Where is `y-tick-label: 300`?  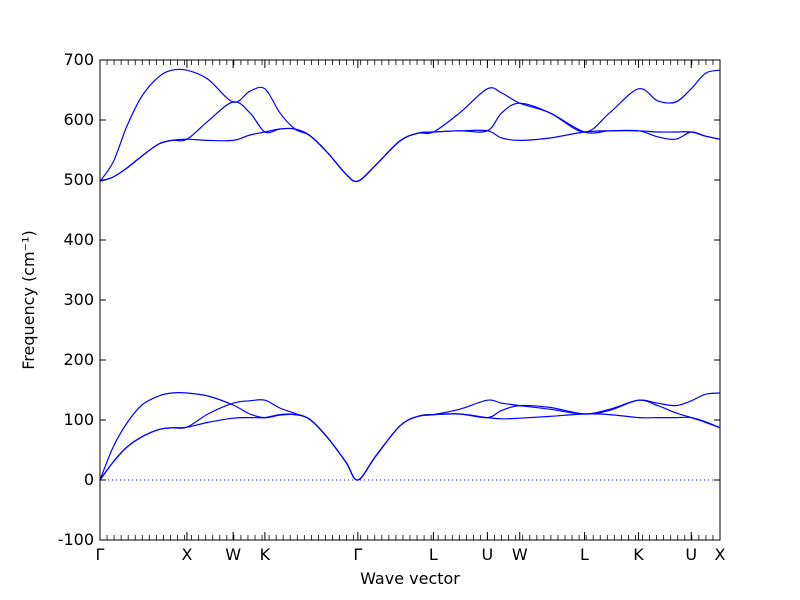
y-tick-label: 300 is located at coordinates (78, 299).